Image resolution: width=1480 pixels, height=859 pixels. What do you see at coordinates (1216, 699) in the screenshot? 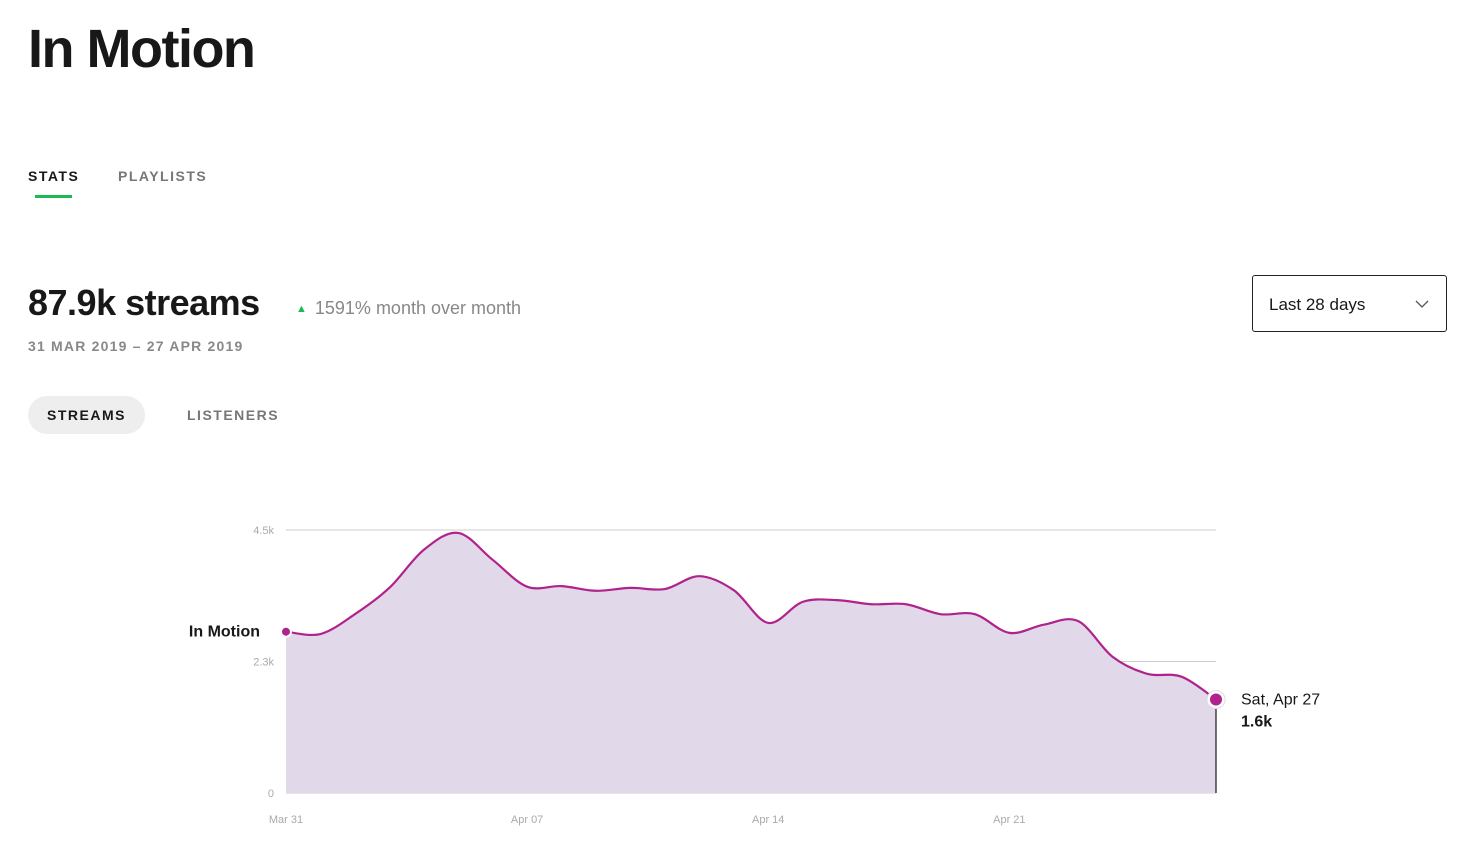
I see `hover-point` at bounding box center [1216, 699].